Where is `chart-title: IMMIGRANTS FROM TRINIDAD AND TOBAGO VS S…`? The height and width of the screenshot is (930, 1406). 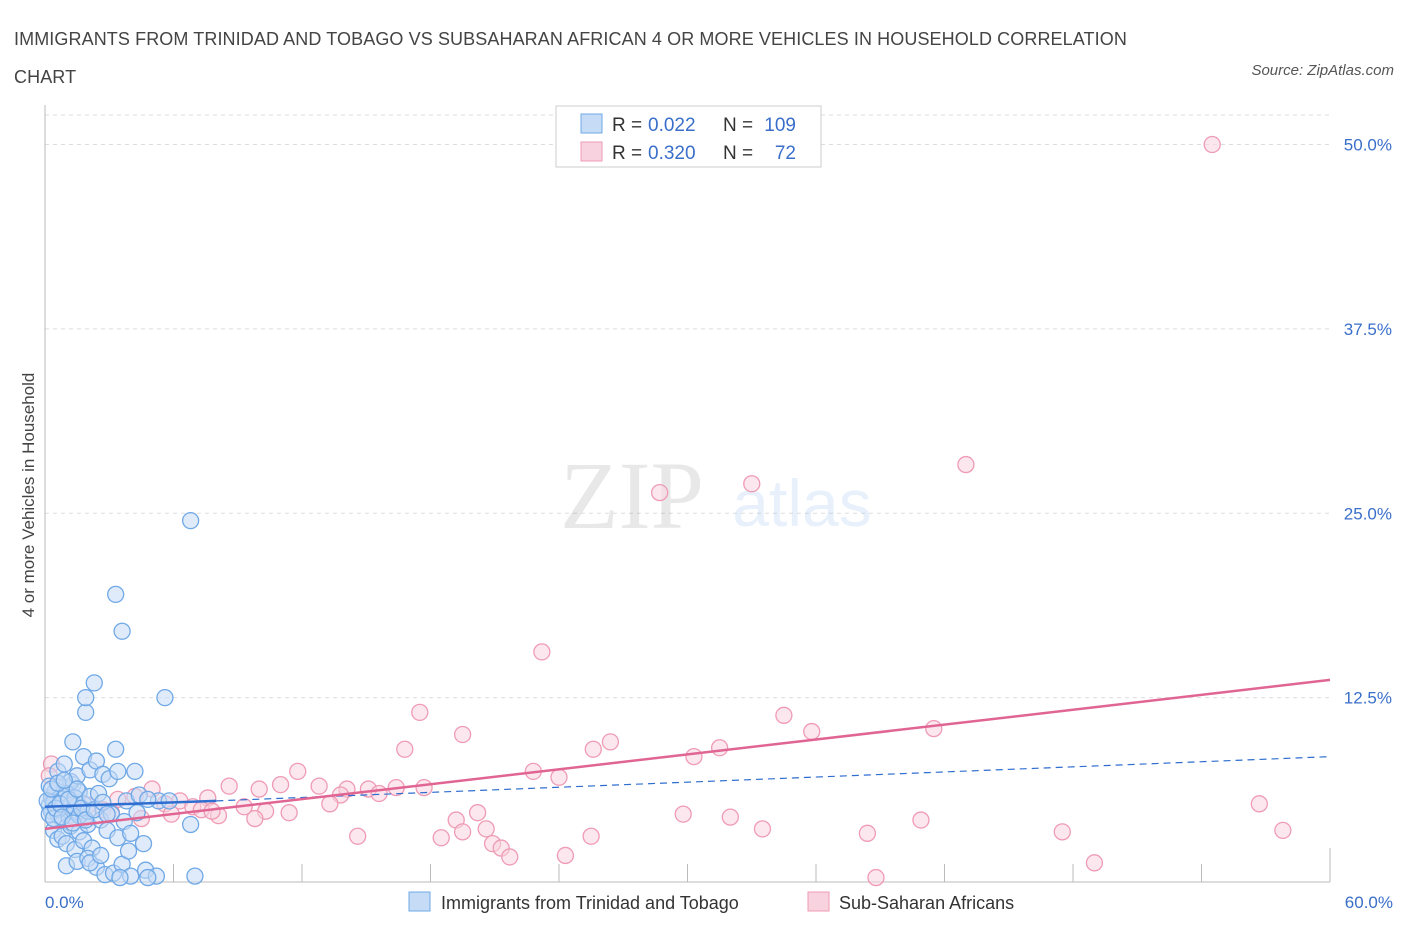 chart-title: IMMIGRANTS FROM TRINIDAD AND TOBAGO VS S… is located at coordinates (570, 58).